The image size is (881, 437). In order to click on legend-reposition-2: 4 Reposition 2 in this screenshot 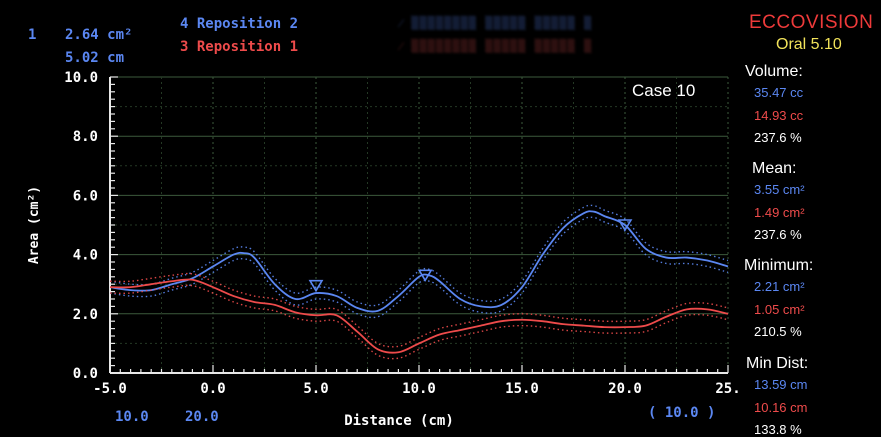, I will do `click(239, 24)`.